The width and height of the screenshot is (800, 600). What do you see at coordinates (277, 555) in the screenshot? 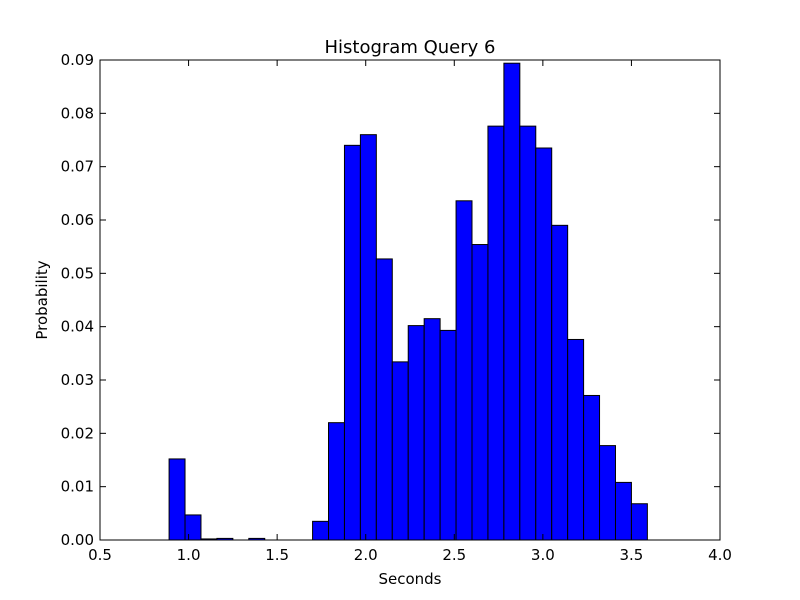
I see `x-tick-label: 1.5` at bounding box center [277, 555].